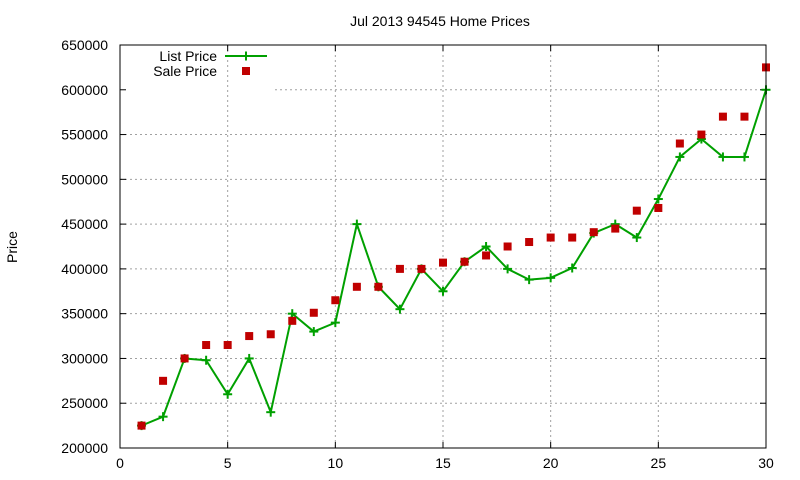 This screenshot has width=800, height=480. I want to click on x-tick-label: 15, so click(443, 463).